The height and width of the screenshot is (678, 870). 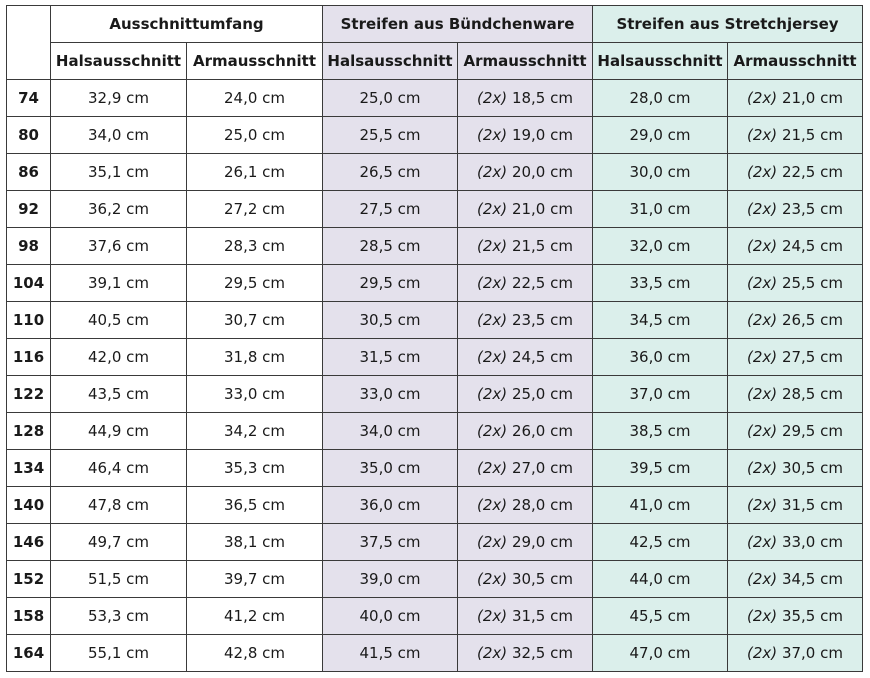 I want to click on size-header-corner, so click(x=28, y=42).